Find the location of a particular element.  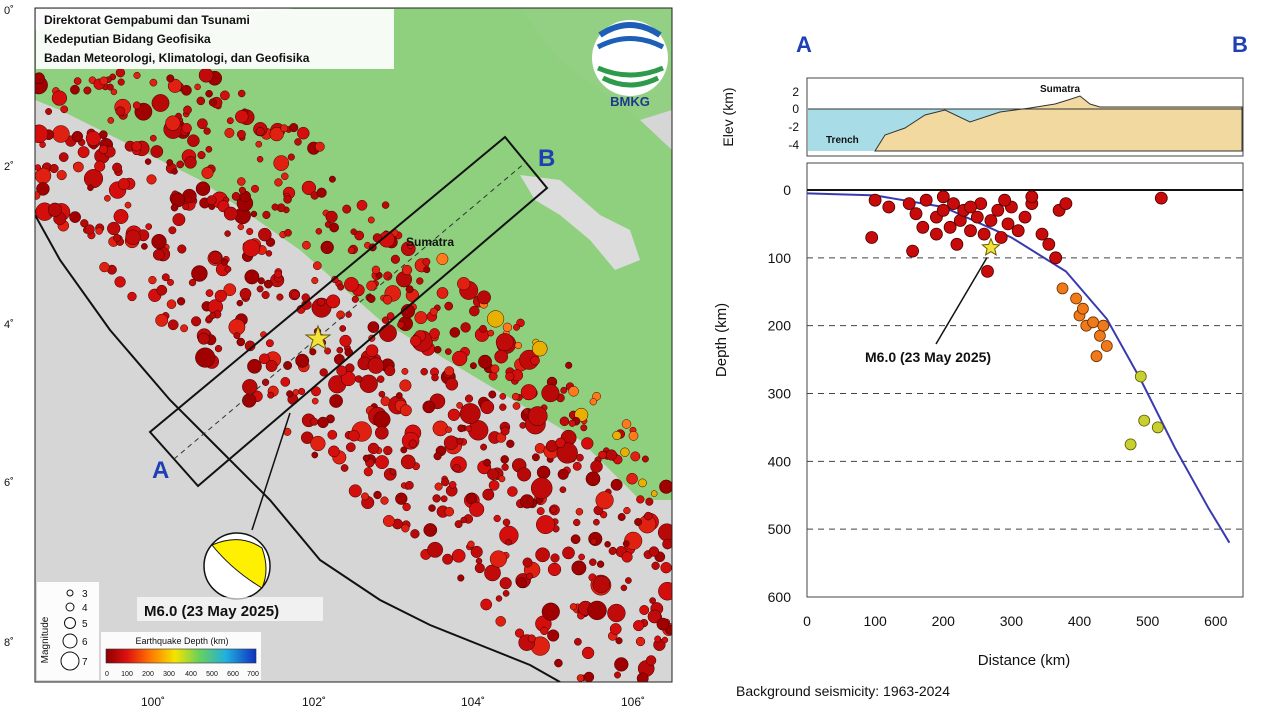

region-label: Sumatra is located at coordinates (430, 242).